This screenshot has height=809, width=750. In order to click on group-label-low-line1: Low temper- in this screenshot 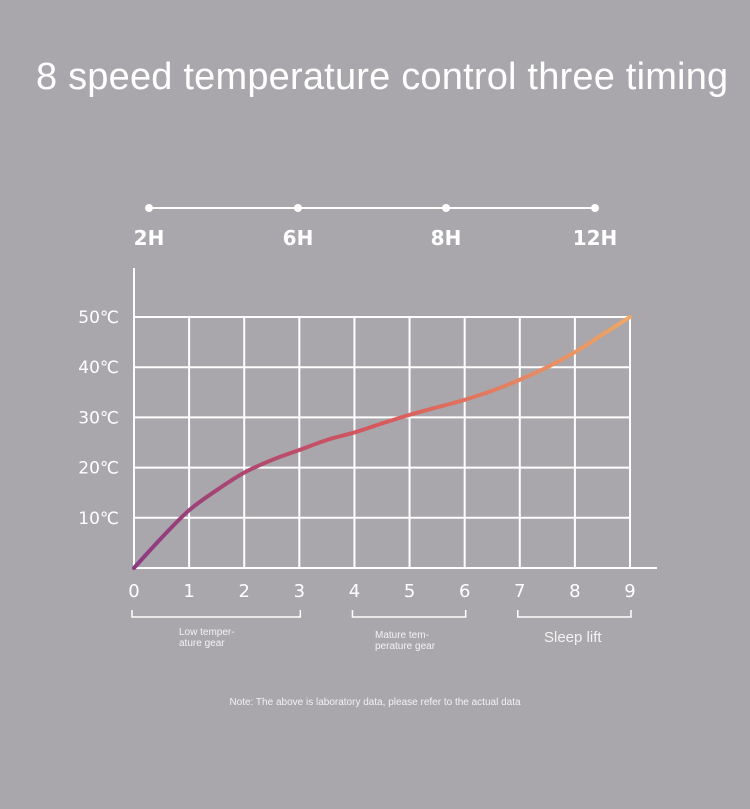, I will do `click(207, 632)`.